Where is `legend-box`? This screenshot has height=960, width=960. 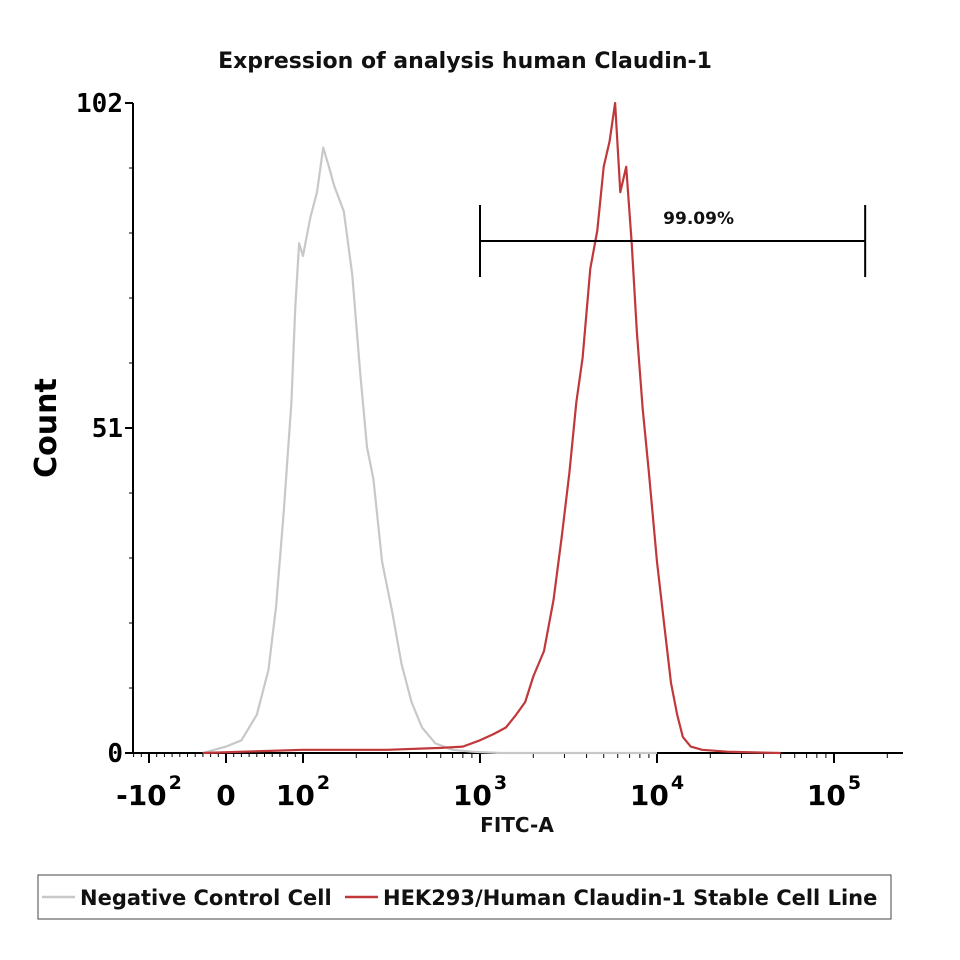
legend-box is located at coordinates (464, 897).